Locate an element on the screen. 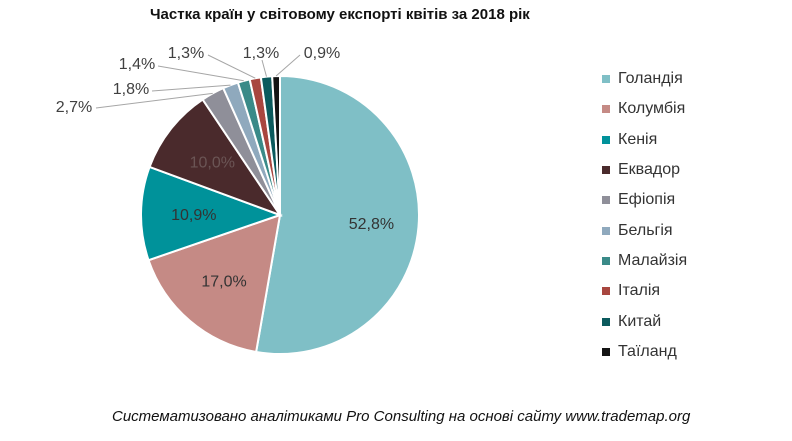  data-label-8: 1,3% is located at coordinates (186, 53).